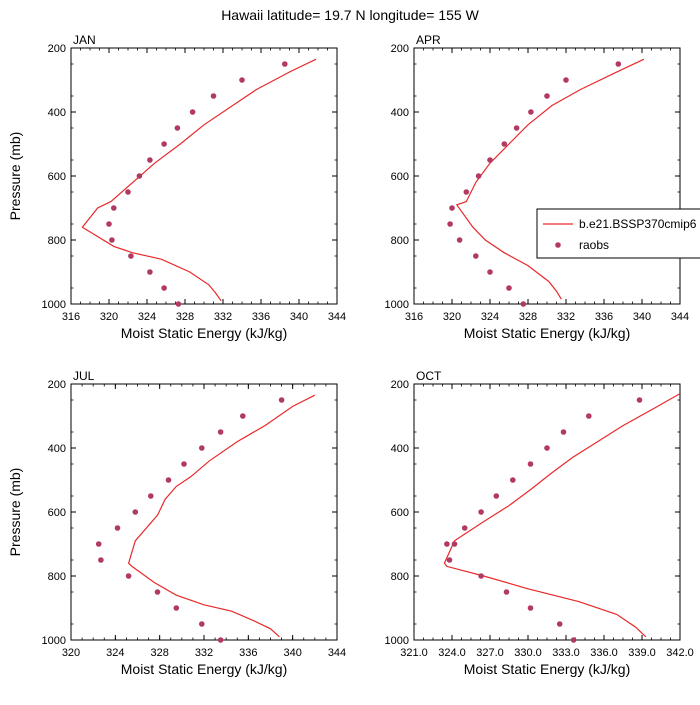 The width and height of the screenshot is (700, 705). What do you see at coordinates (15, 176) in the screenshot?
I see `y-axis-label: Pressure (mb)` at bounding box center [15, 176].